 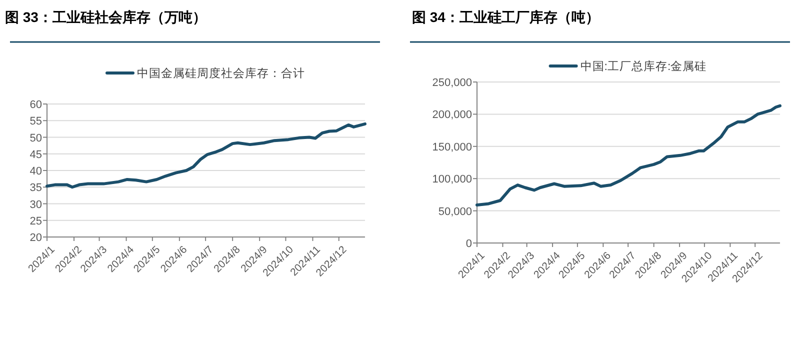 I want to click on y-tick-label: 60, so click(x=36, y=105).